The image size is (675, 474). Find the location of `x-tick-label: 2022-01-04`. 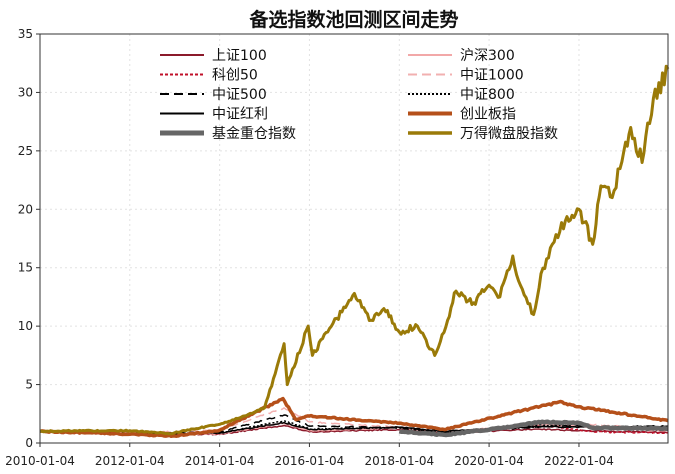

x-tick-label: 2022-01-04 is located at coordinates (579, 461).